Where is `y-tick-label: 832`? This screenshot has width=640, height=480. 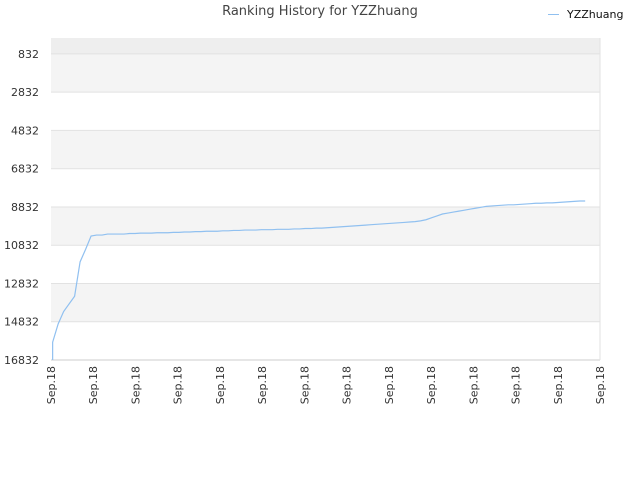 y-tick-label: 832 is located at coordinates (28, 54).